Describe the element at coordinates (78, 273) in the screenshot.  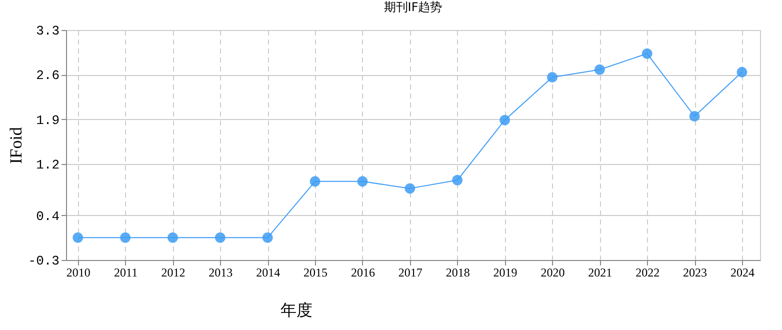
I see `x-tick-label: 2010` at that location.